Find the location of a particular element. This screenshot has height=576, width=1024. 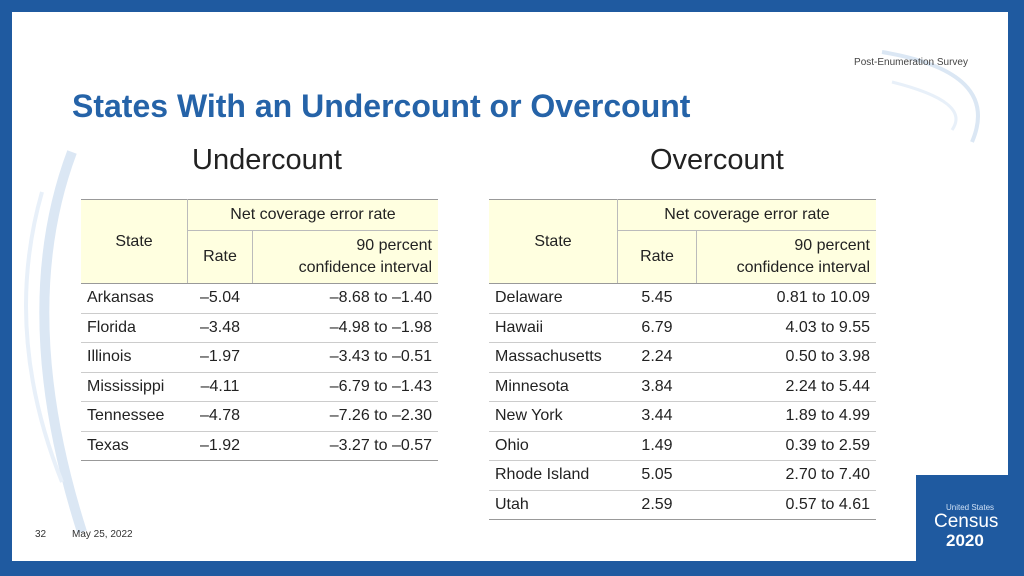

undercount-title: Undercount is located at coordinates (267, 160).